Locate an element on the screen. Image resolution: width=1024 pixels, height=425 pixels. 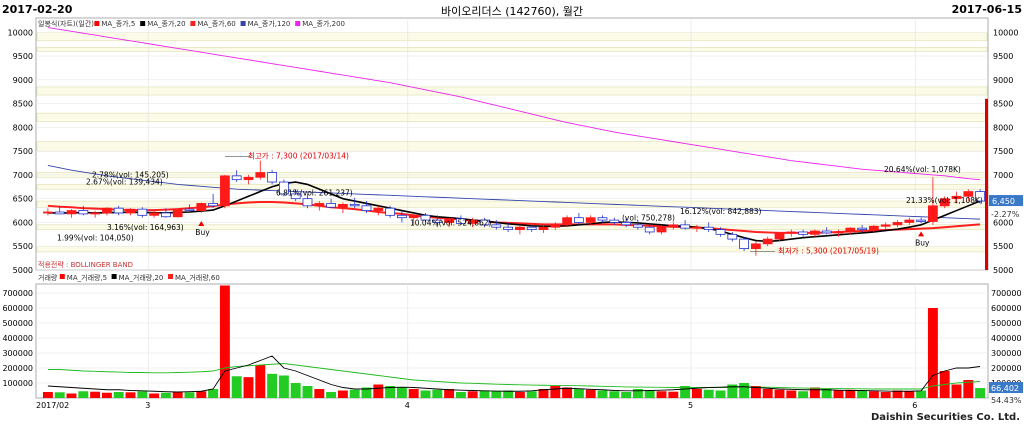
x-axis-label: 3 is located at coordinates (147, 405).